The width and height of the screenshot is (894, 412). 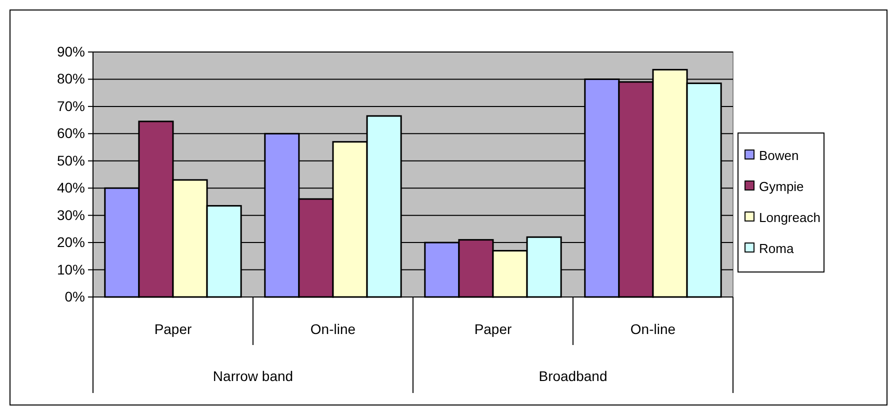 I want to click on legend-label: Bowen, so click(x=779, y=155).